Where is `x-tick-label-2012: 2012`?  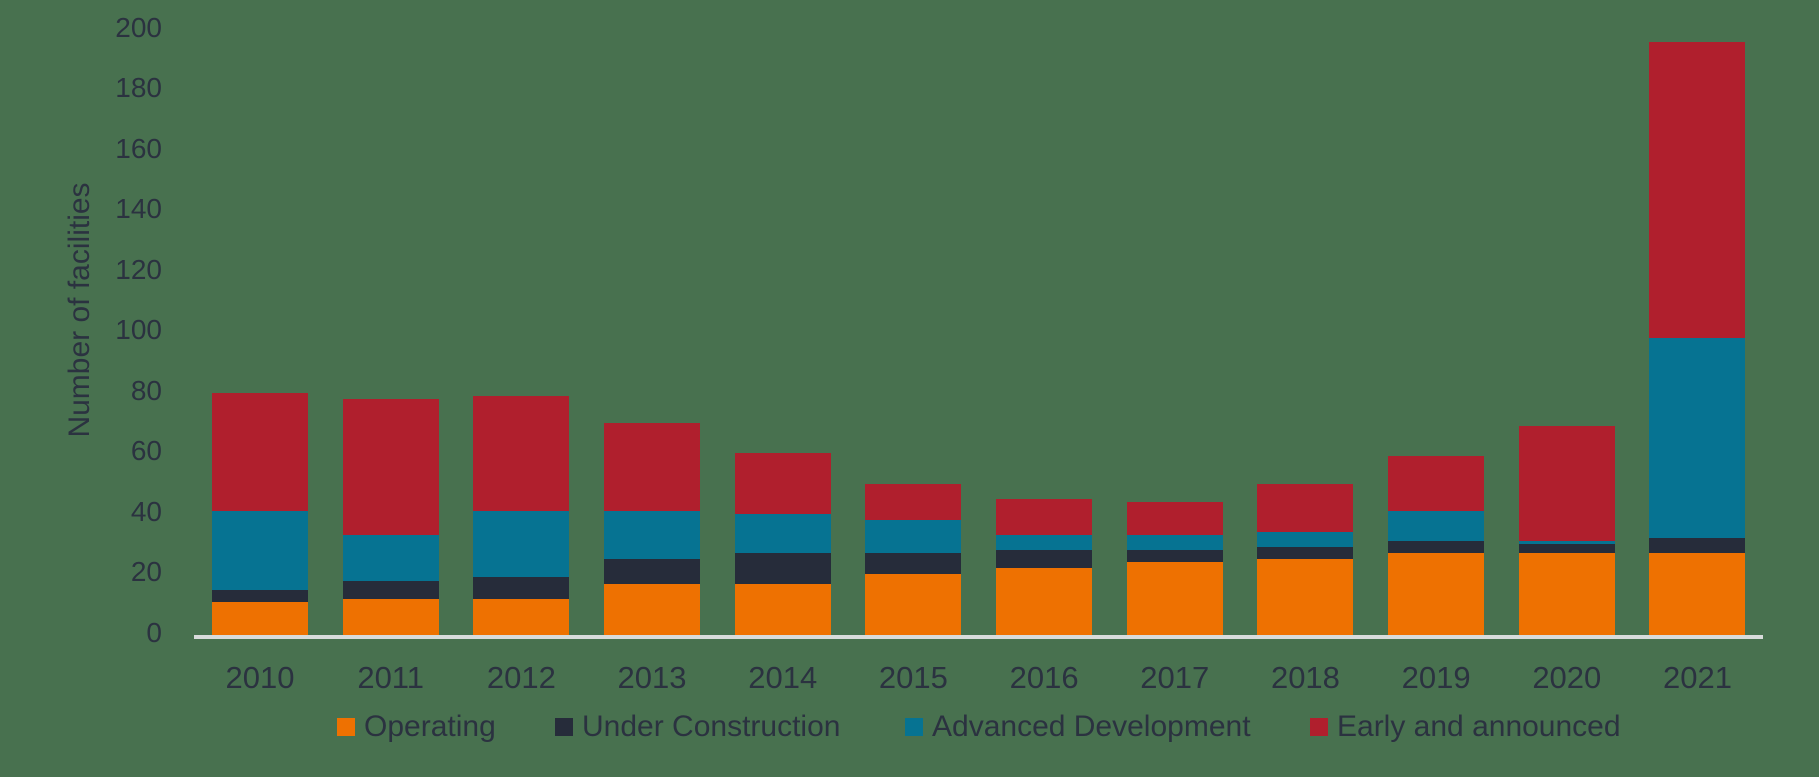
x-tick-label-2012: 2012 is located at coordinates (521, 677).